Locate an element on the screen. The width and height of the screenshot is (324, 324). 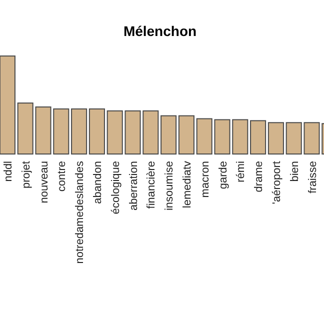
x-tick-label: rémi is located at coordinates (241, 171).